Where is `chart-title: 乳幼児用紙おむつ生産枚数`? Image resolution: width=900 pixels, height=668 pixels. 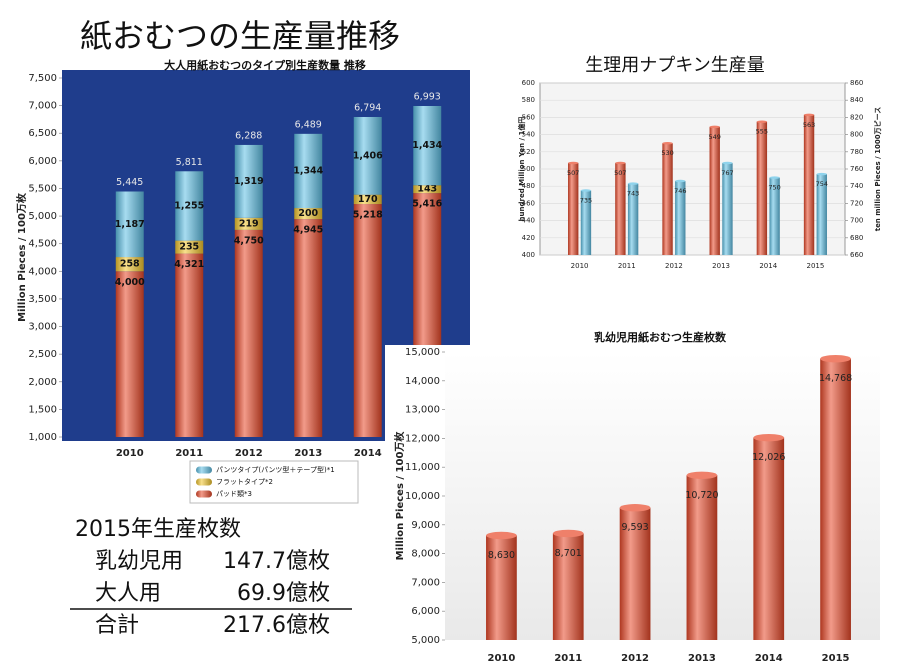
chart-title: 乳幼児用紙おむつ生産枚数 is located at coordinates (660, 337).